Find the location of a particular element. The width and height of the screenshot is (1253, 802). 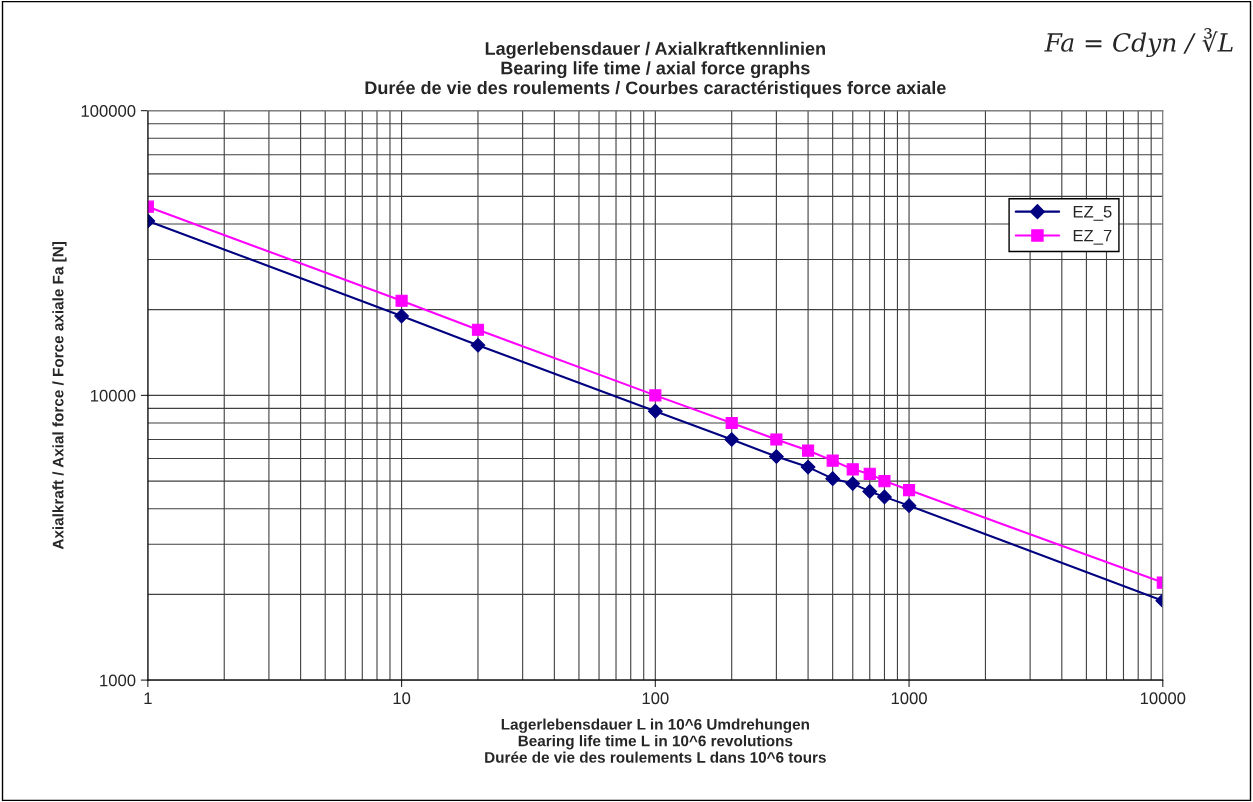

chart-title: Lagerlebensdauer / Axialkraftkennlinien Bearing life time / axial force graphs Durée de vie des roulements / Courbes caractéristiques force axiale is located at coordinates (655, 69).